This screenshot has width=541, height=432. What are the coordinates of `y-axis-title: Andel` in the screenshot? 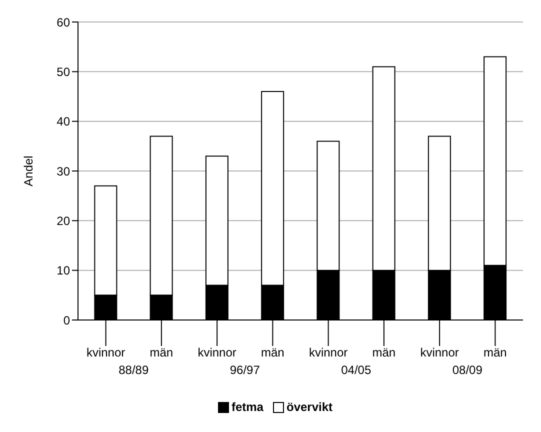 It's located at (28, 171).